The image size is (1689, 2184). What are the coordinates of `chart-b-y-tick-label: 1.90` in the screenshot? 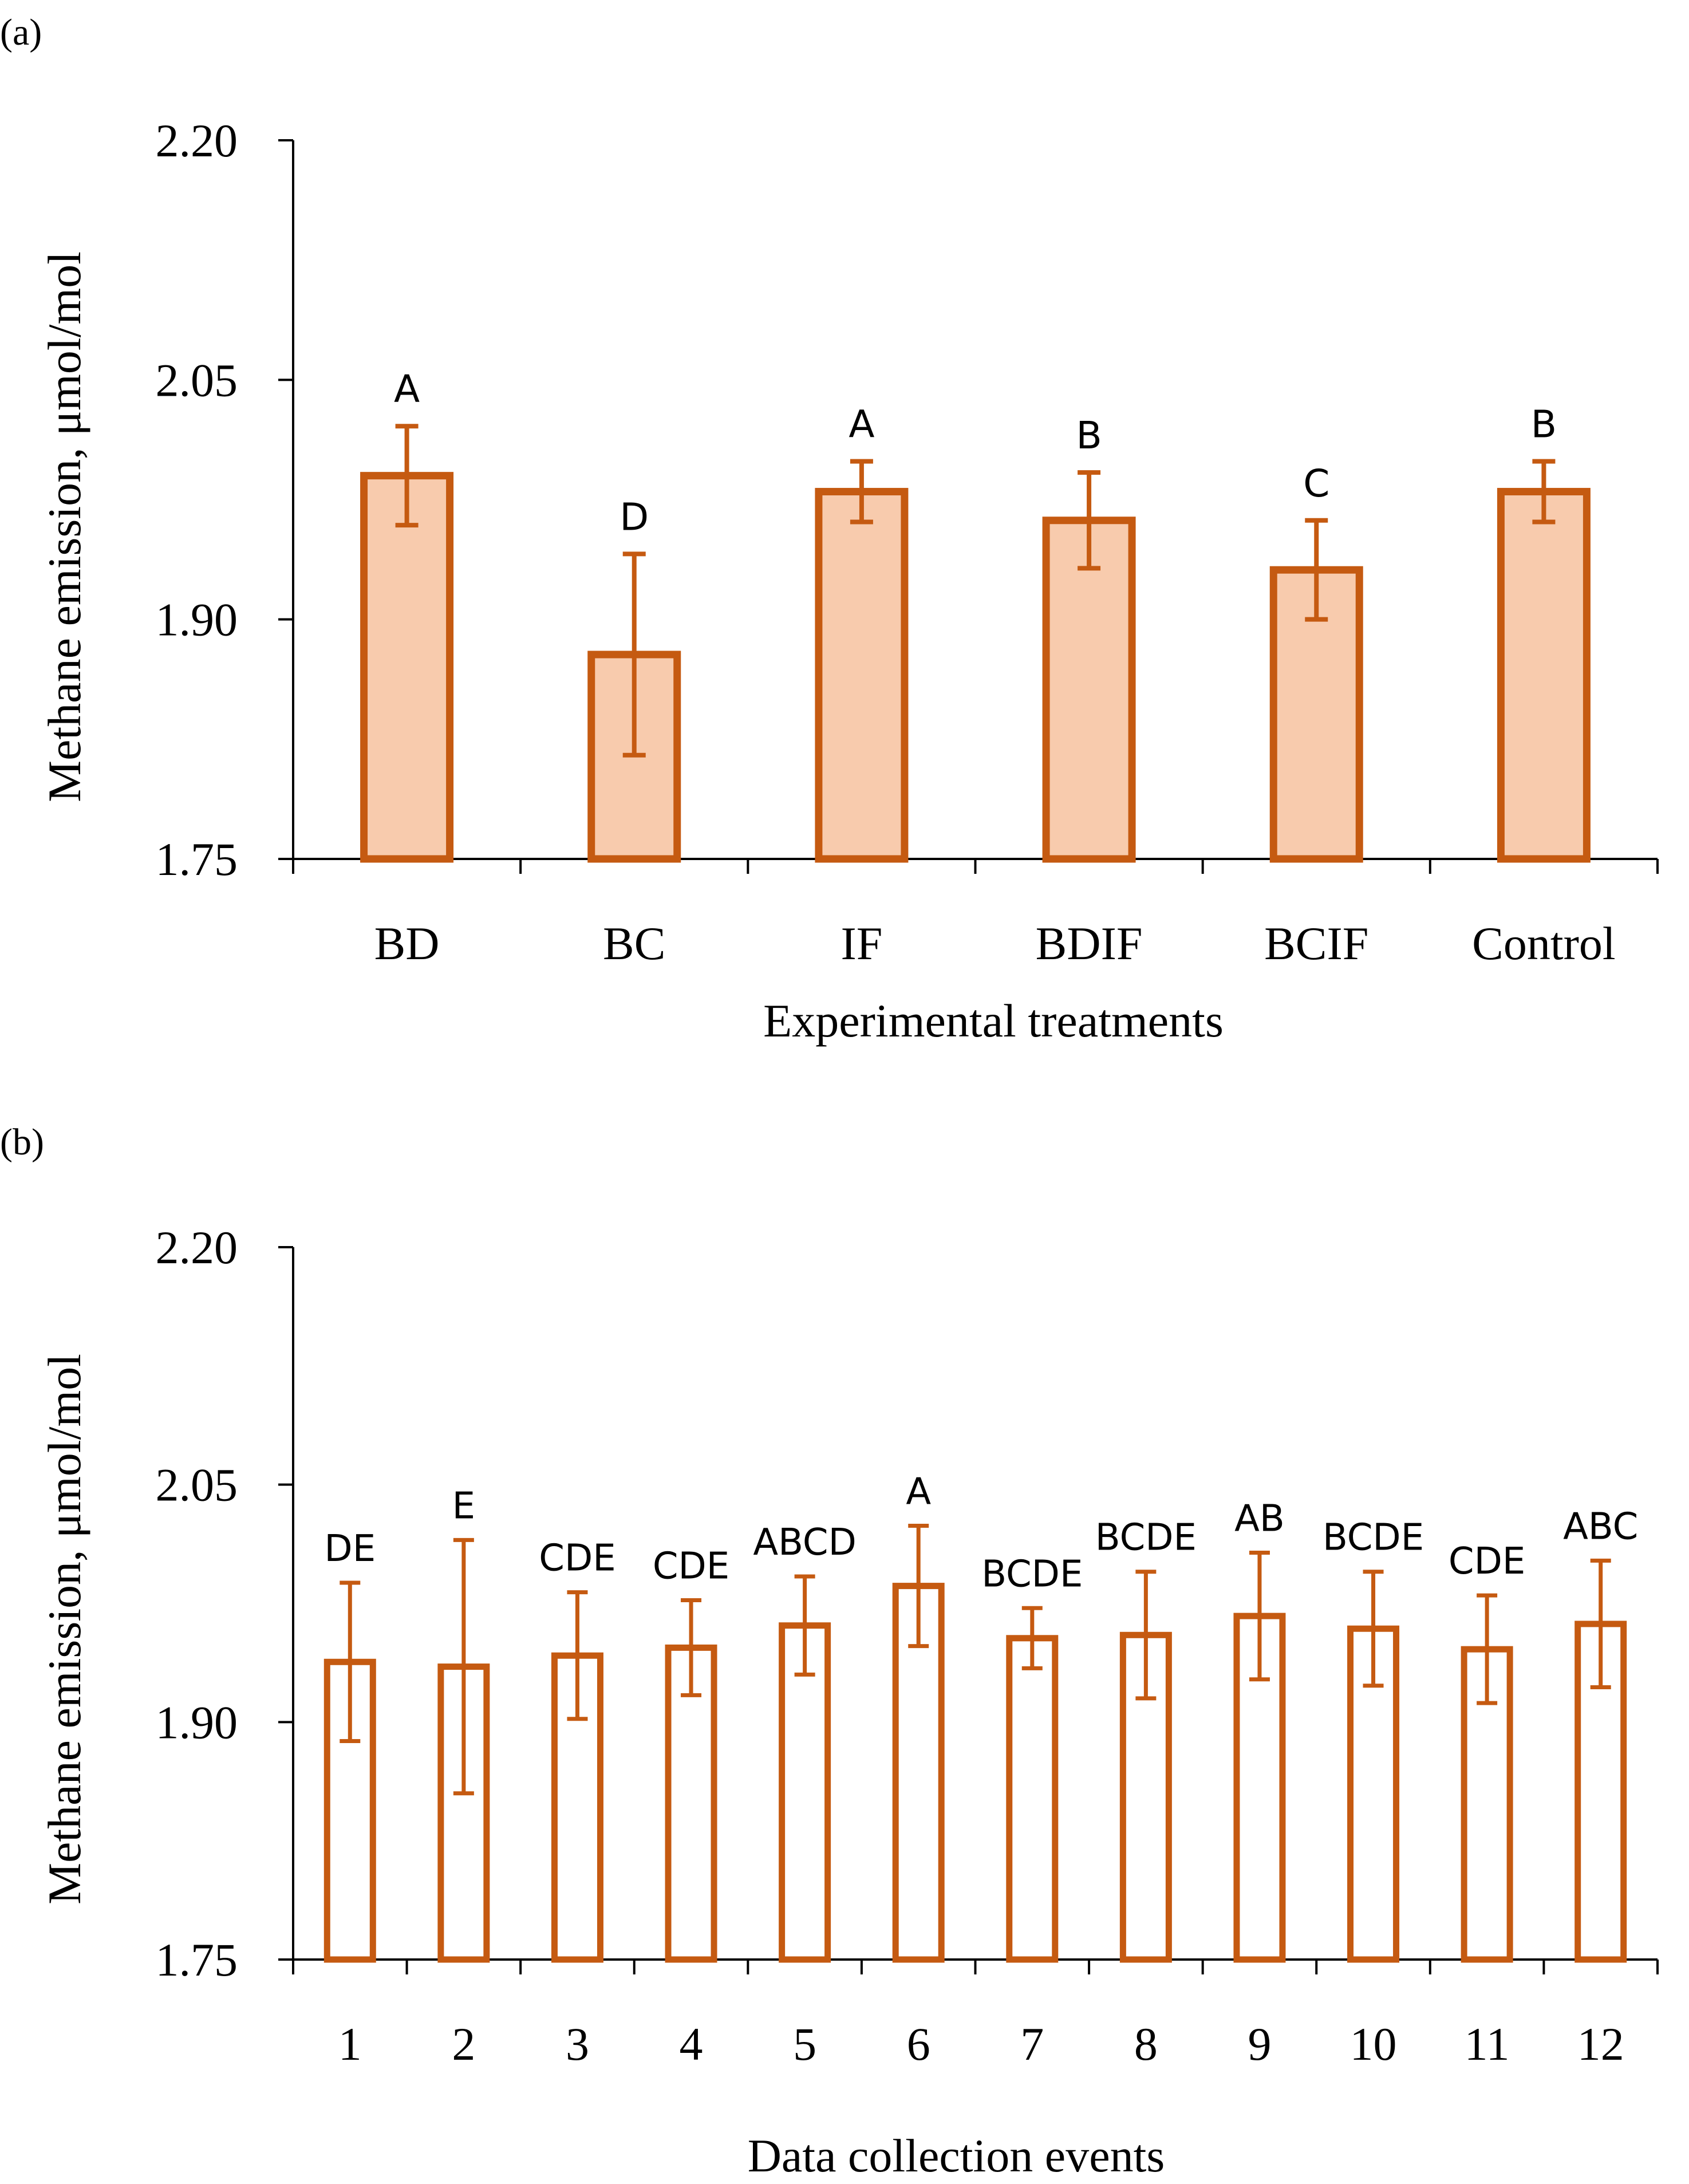 It's located at (197, 1722).